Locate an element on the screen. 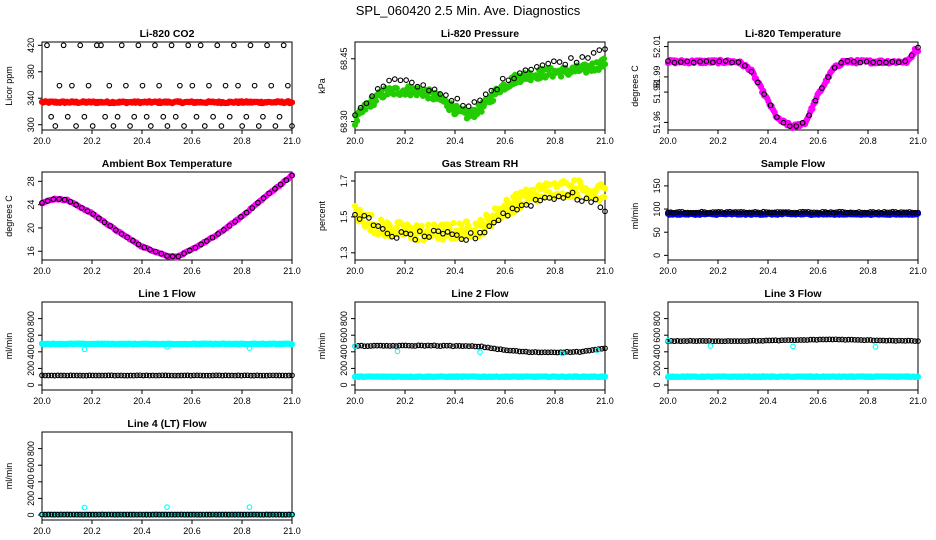 This screenshot has height=540, width=936. y-tick-label: 0 is located at coordinates (344, 385).